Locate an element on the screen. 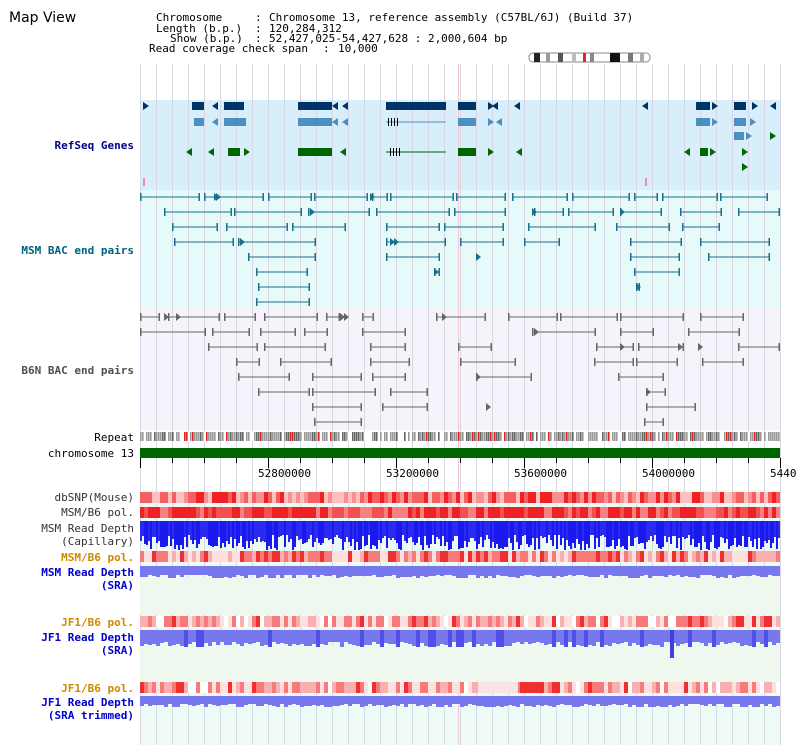  track-label-dbsnp: dbSNP(Mouse) is located at coordinates (94, 497).